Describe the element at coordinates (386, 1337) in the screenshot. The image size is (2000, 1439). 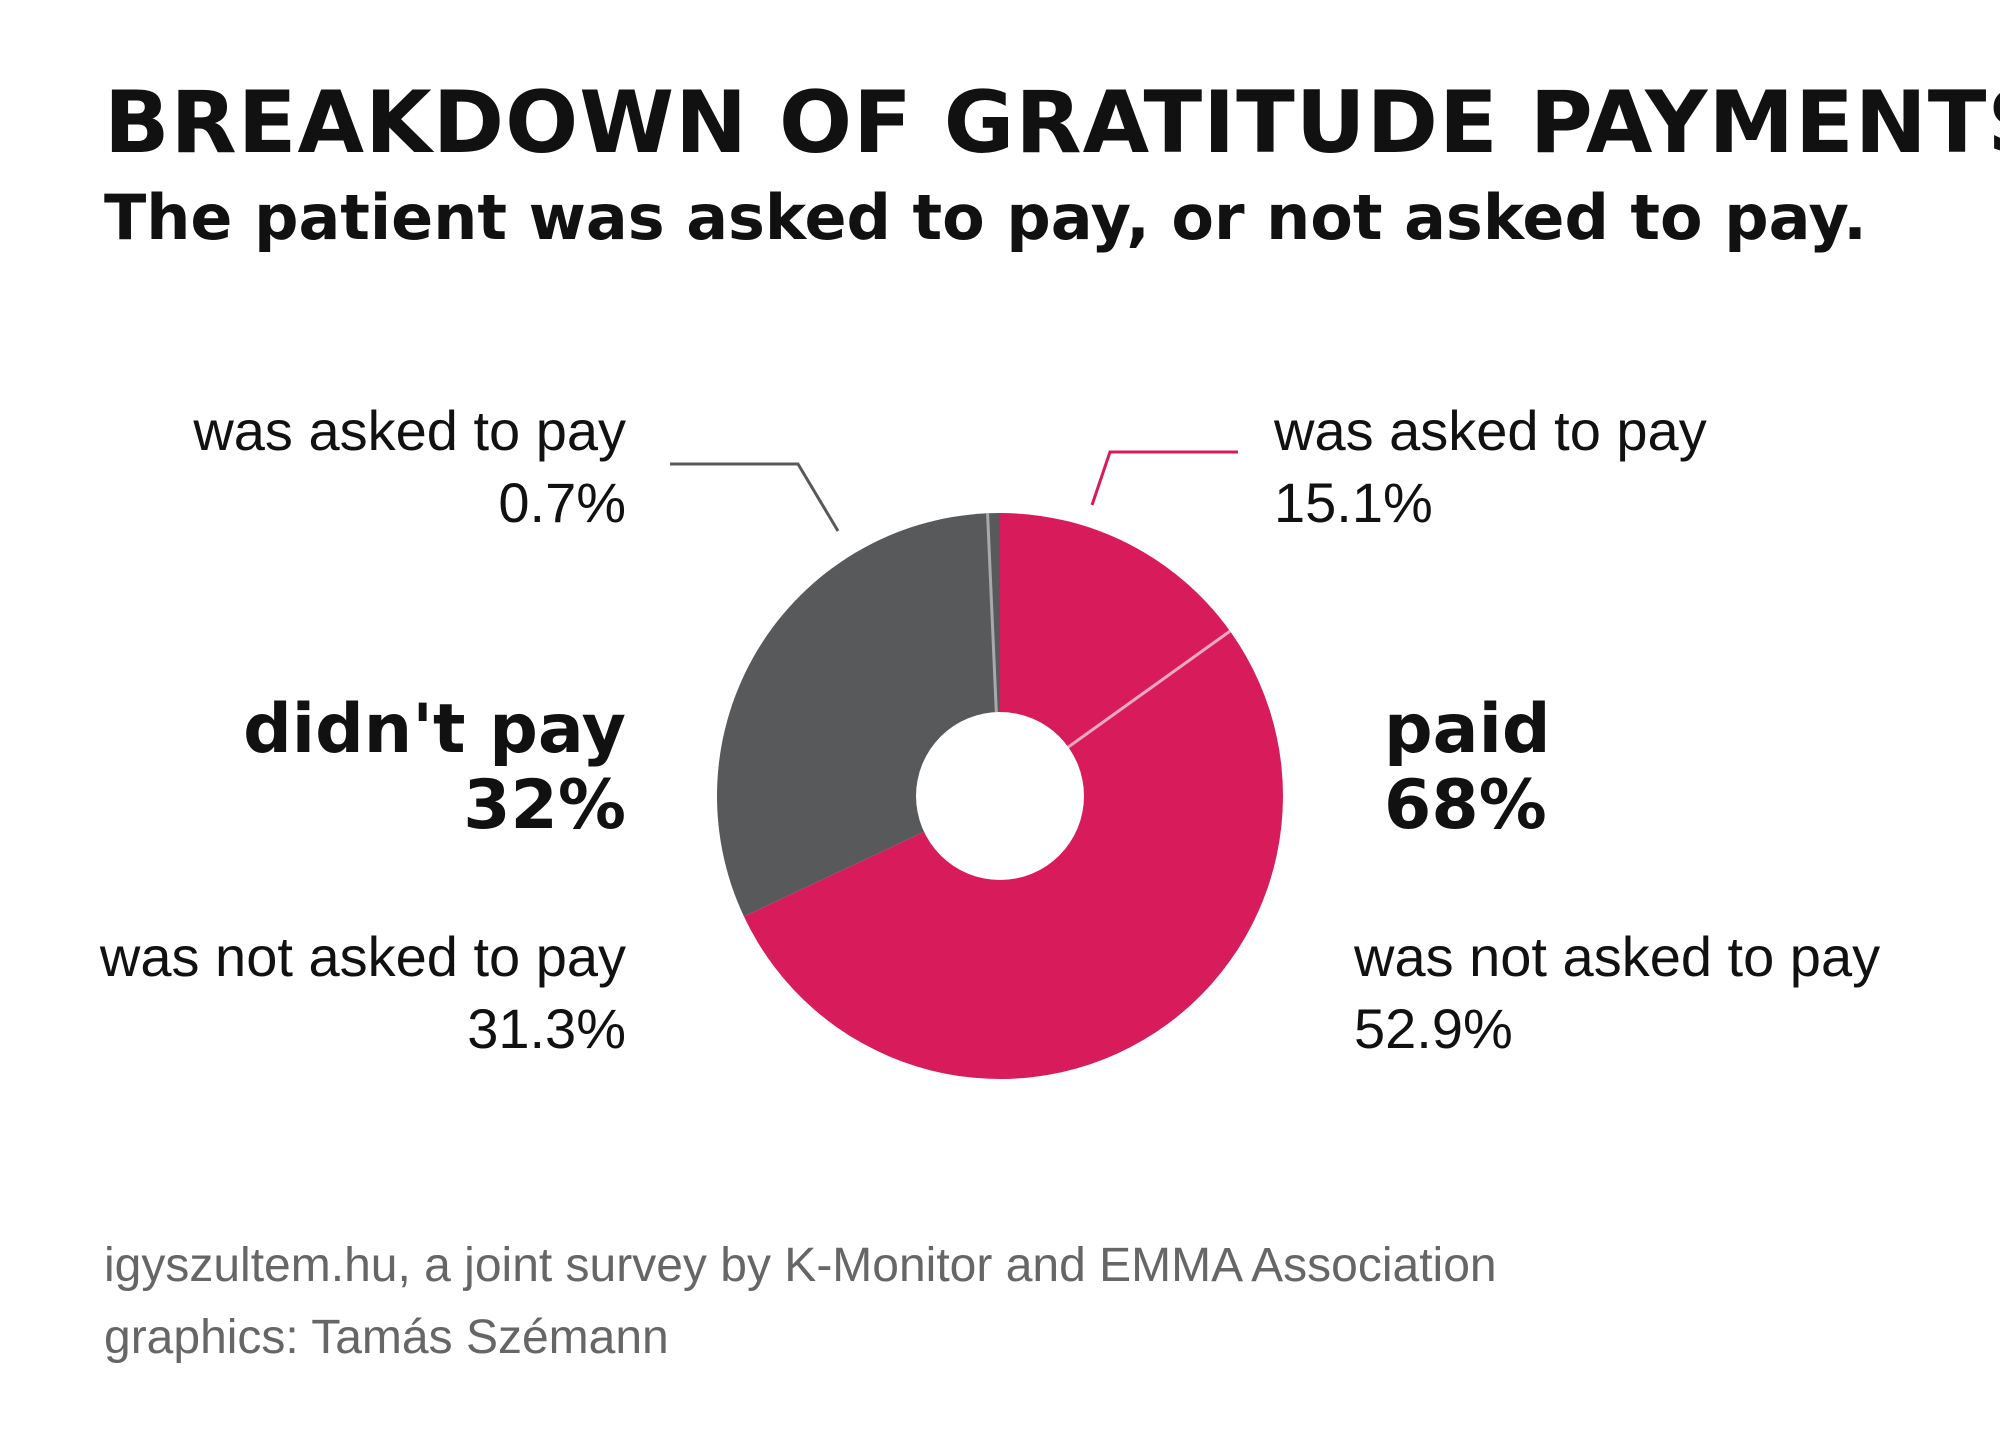
I see `credit-note: graphics: Tamás Szémann` at that location.